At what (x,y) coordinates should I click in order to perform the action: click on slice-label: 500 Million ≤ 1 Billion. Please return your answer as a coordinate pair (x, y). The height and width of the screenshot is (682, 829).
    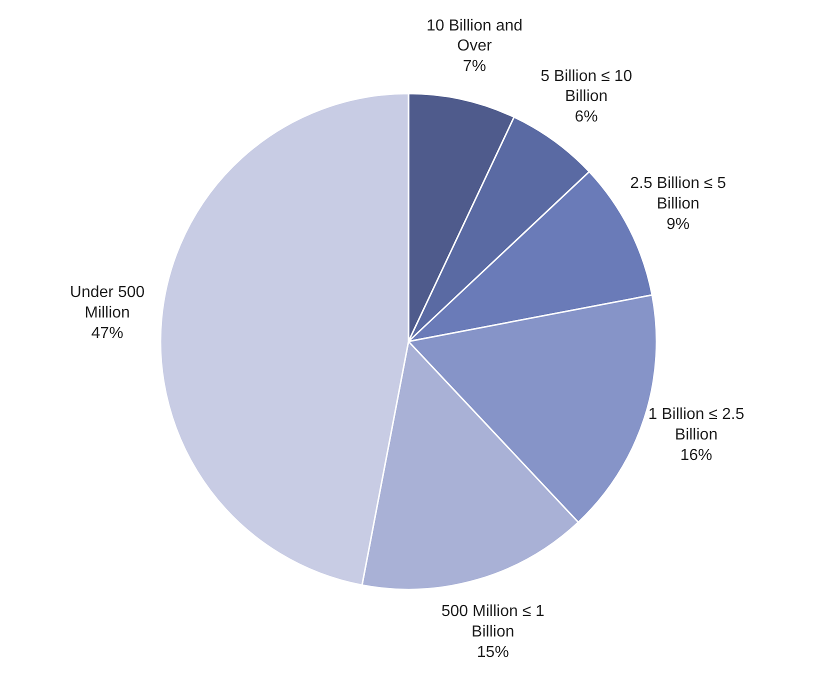
    Looking at the image, I should click on (493, 622).